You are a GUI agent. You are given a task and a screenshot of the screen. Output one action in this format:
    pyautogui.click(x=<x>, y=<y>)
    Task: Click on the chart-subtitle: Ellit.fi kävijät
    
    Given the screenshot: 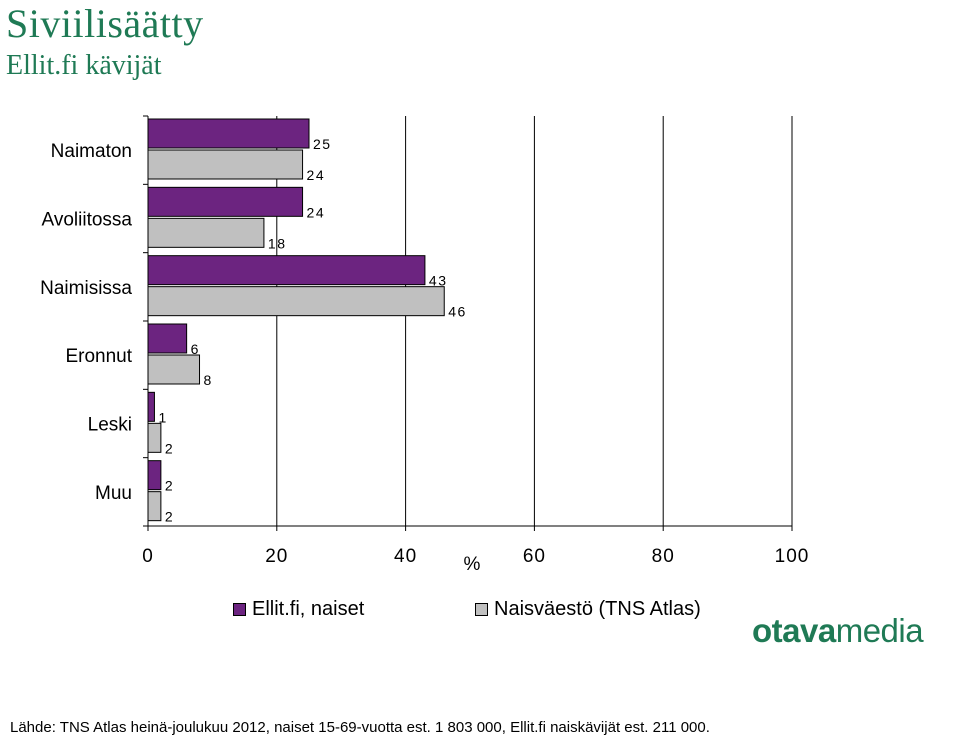 What is the action you would take?
    pyautogui.click(x=84, y=65)
    